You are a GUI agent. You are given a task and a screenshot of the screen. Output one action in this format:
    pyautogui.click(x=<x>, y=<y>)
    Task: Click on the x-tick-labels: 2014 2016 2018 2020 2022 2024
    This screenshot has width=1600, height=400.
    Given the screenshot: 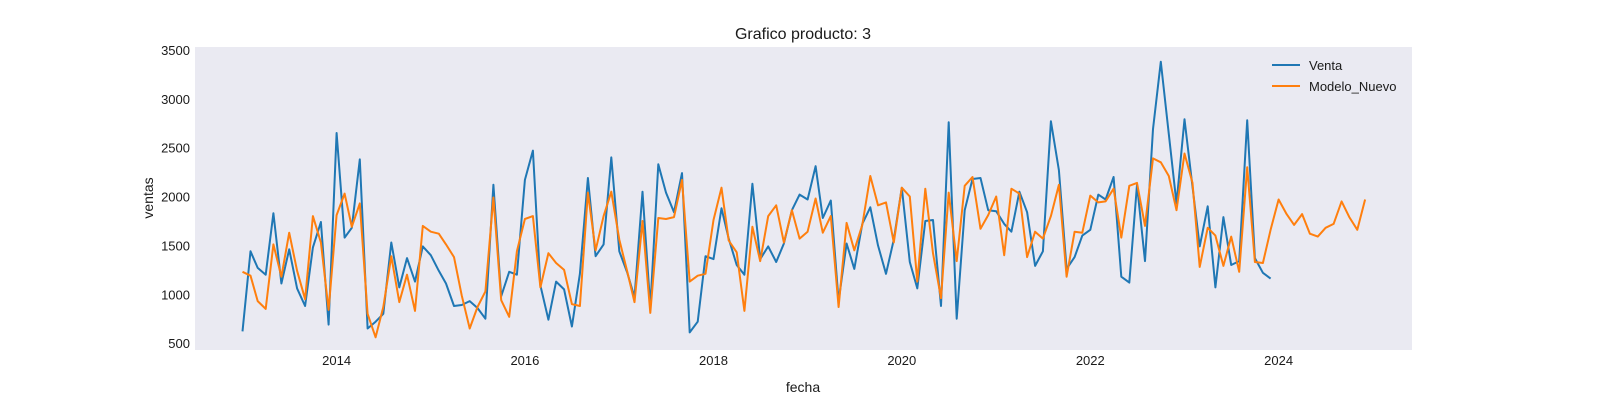 What is the action you would take?
    pyautogui.click(x=807, y=360)
    